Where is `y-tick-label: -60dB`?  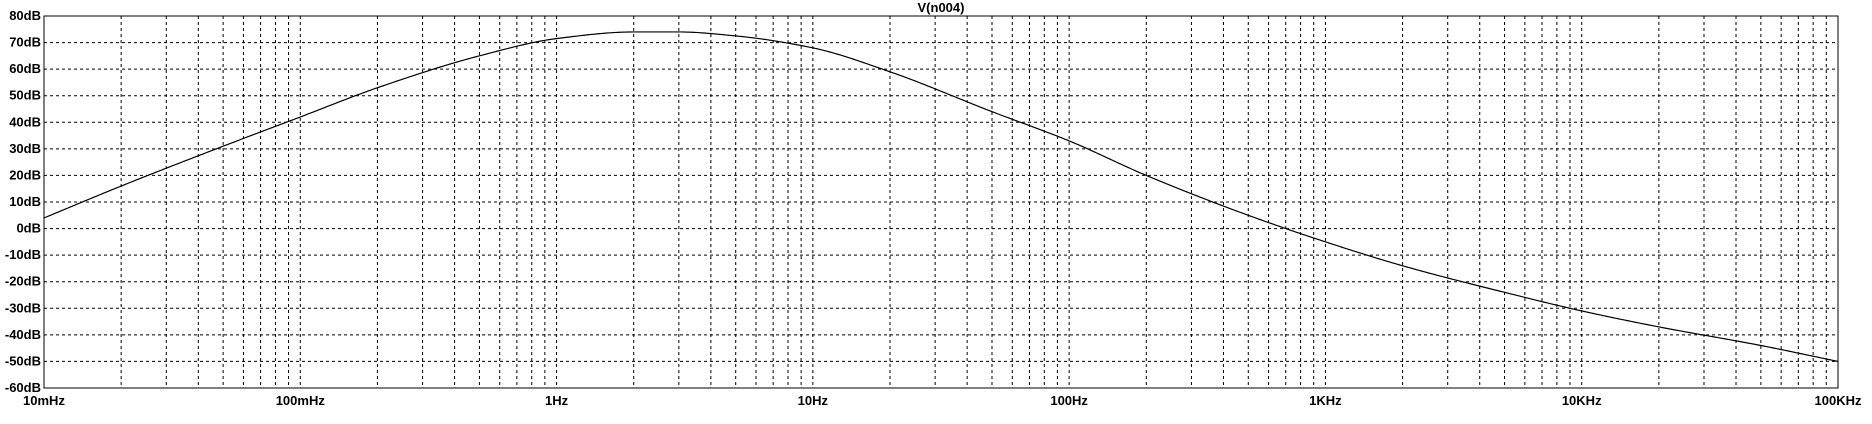
y-tick-label: -60dB is located at coordinates (23, 387).